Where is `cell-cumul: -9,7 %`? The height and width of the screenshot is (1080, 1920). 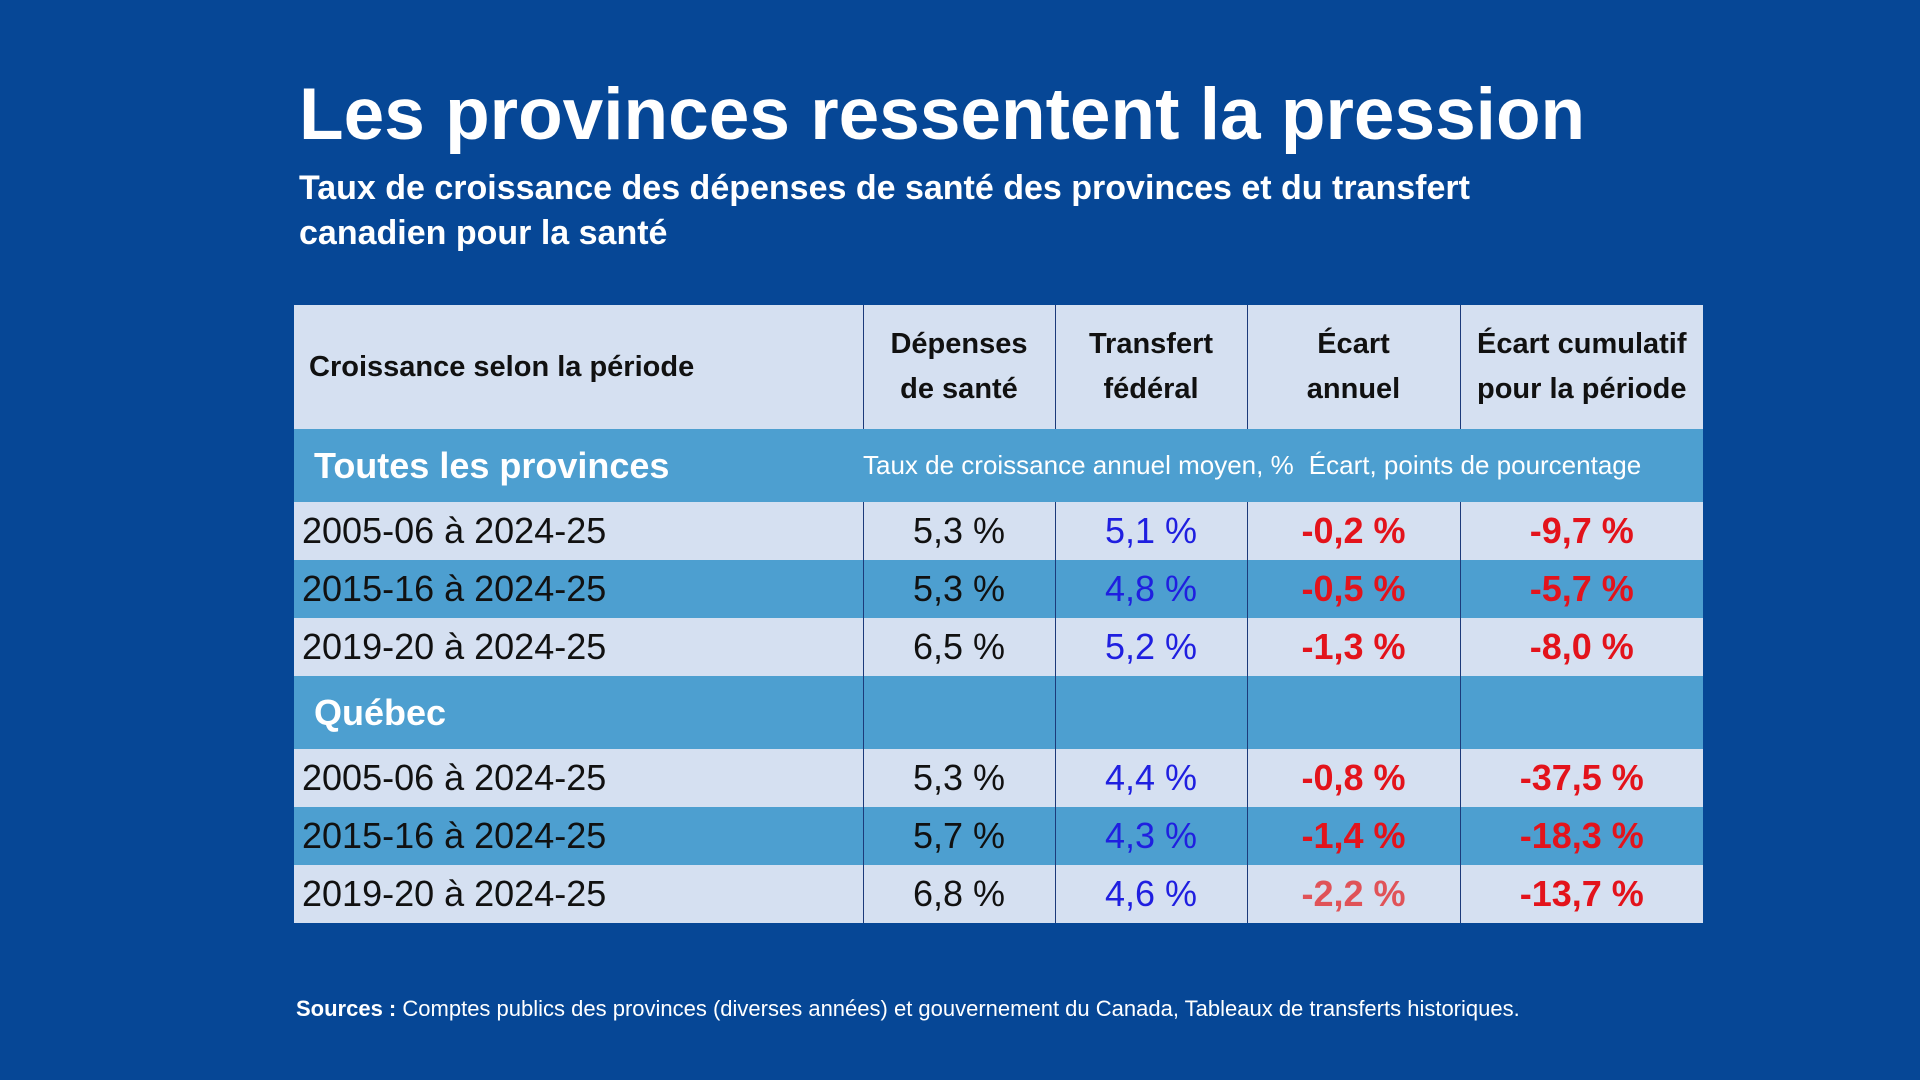
cell-cumul: -9,7 % is located at coordinates (1581, 531).